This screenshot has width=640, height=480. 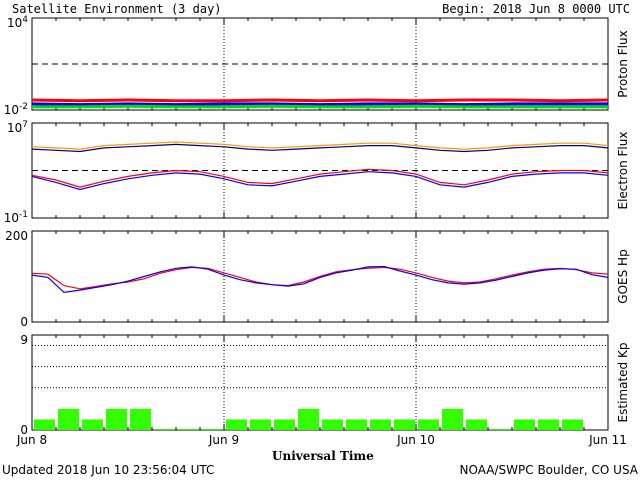 What do you see at coordinates (548, 470) in the screenshot?
I see `credit-text: NOAA/SWPC Boulder, CO USA` at bounding box center [548, 470].